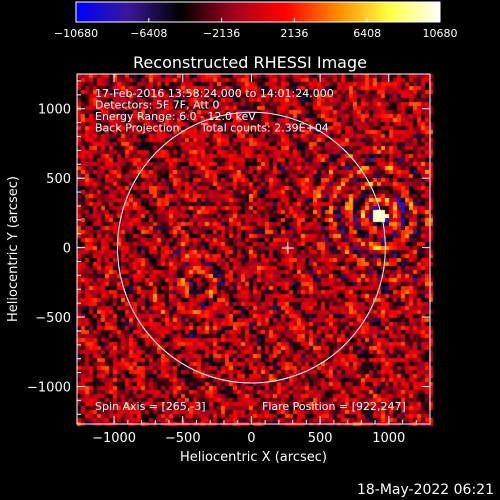 The height and width of the screenshot is (500, 500). Describe the element at coordinates (67, 249) in the screenshot. I see `y-tick-label: 0` at that location.